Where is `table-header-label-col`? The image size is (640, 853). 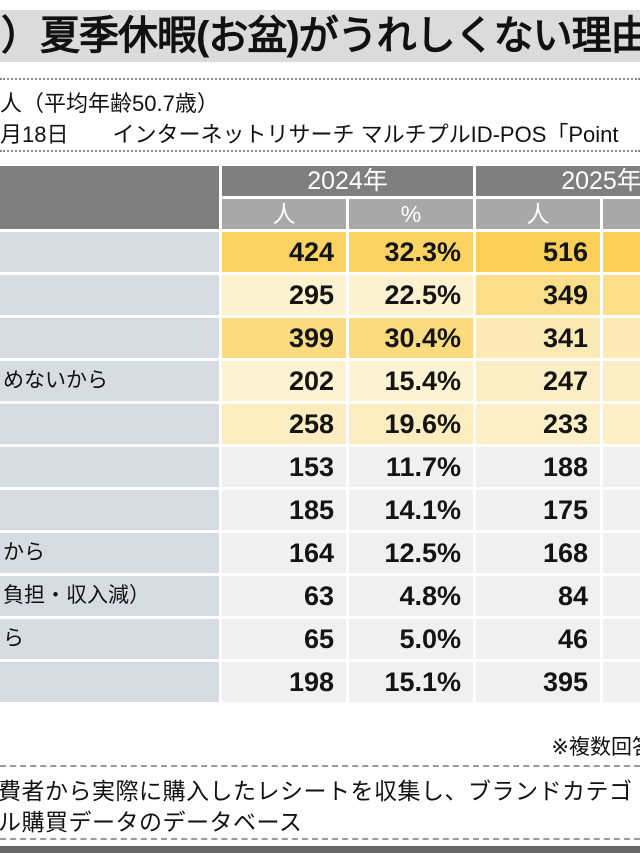 table-header-label-col is located at coordinates (109, 197).